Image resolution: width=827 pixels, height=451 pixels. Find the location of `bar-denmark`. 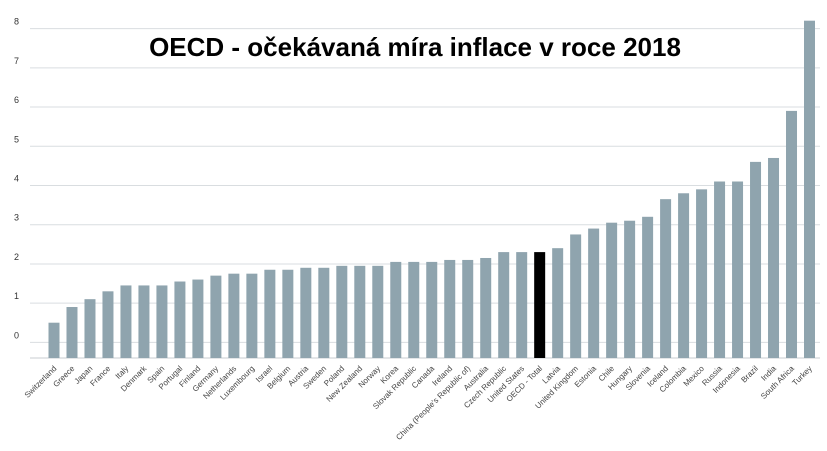

bar-denmark is located at coordinates (144, 321).